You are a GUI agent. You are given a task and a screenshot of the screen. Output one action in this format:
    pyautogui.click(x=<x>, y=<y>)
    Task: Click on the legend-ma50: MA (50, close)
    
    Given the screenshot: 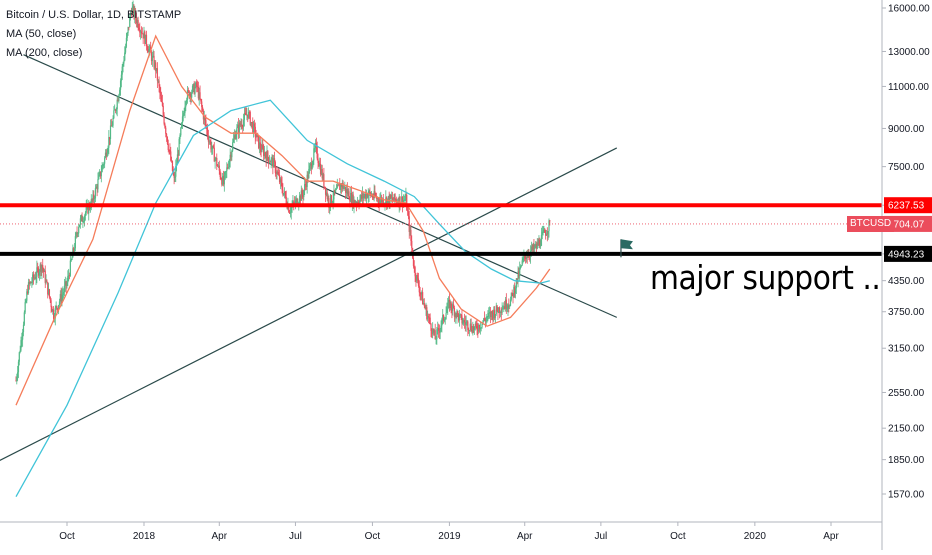 What is the action you would take?
    pyautogui.click(x=41, y=34)
    